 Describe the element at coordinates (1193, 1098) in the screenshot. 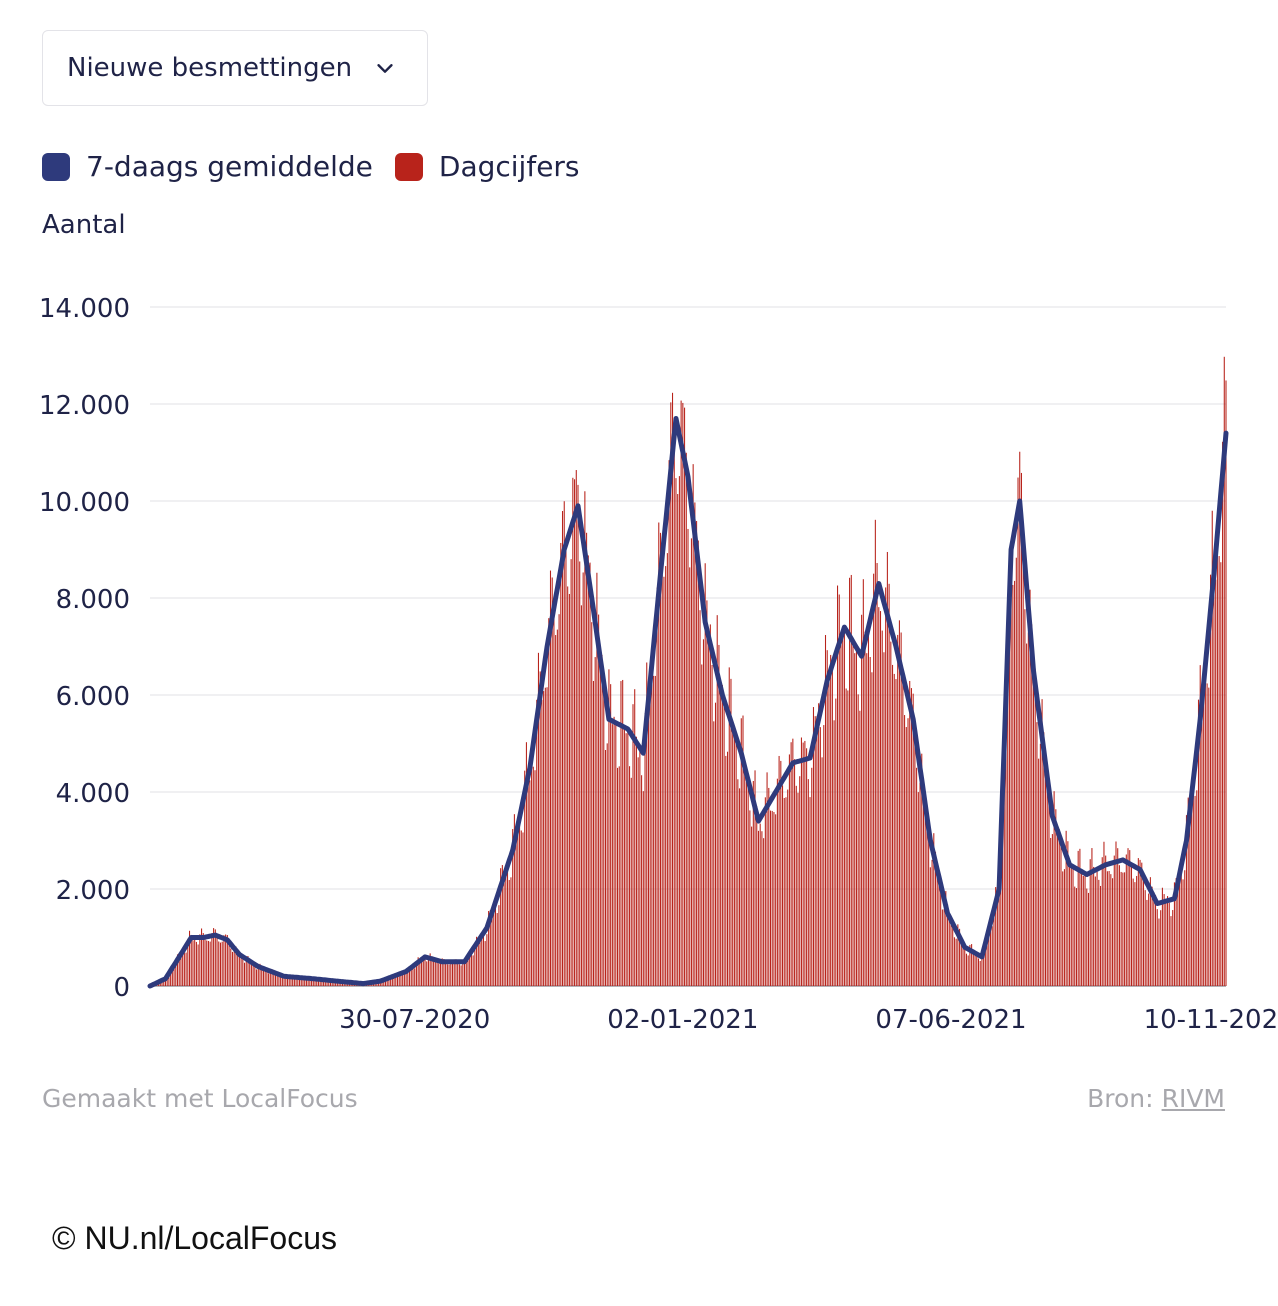

I see `source-link: RIVM` at that location.